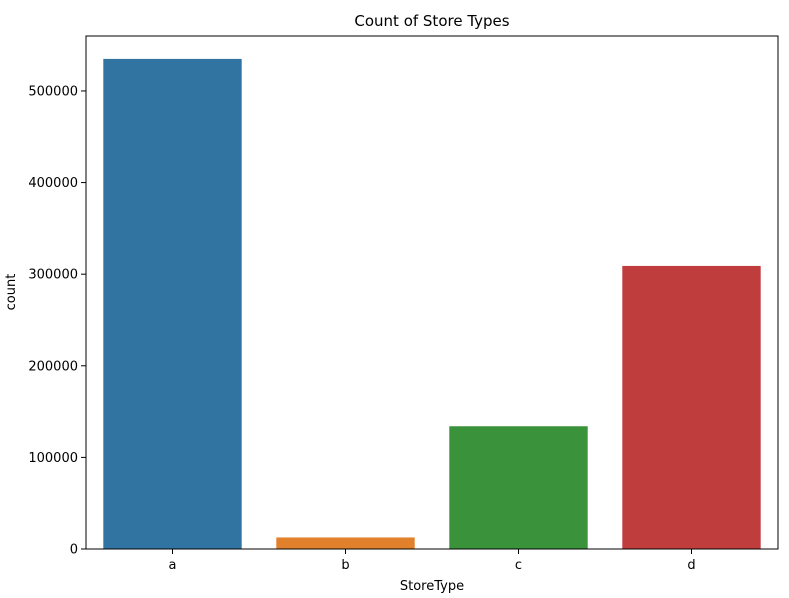 This screenshot has width=789, height=598. Describe the element at coordinates (518, 565) in the screenshot. I see `x-tick-label-c: c` at that location.